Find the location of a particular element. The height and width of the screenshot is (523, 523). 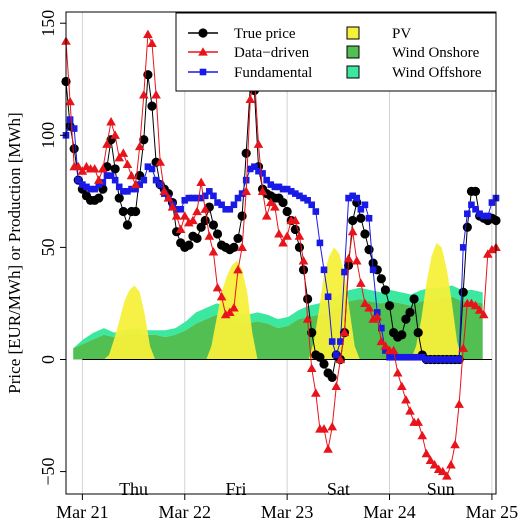

legend-marker is located at coordinates (203, 72).